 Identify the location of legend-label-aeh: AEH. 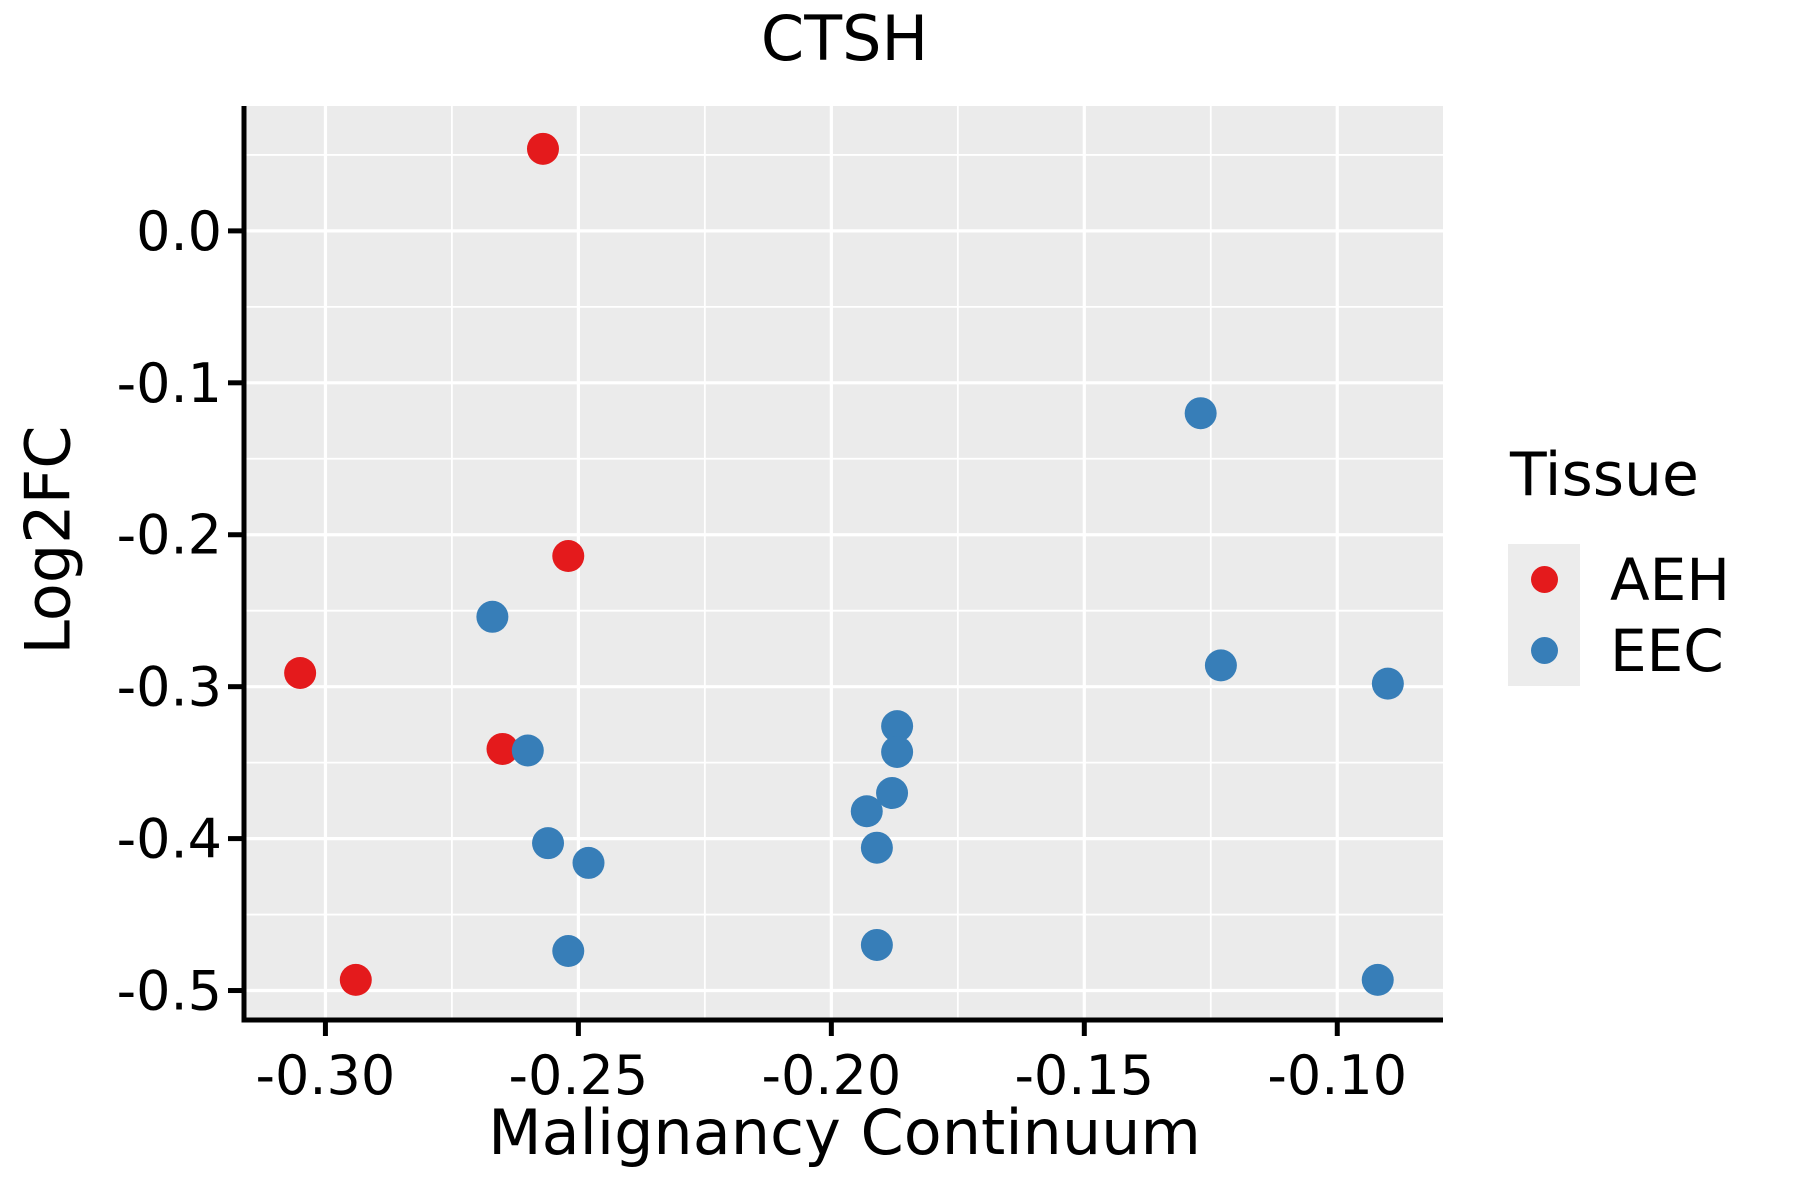
(1670, 579).